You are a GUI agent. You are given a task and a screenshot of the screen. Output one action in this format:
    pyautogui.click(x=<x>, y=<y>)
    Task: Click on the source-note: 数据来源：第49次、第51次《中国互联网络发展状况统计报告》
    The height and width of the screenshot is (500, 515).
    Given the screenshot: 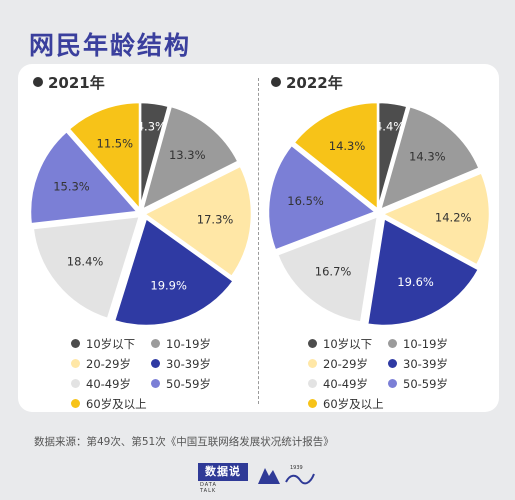 What is the action you would take?
    pyautogui.click(x=184, y=442)
    